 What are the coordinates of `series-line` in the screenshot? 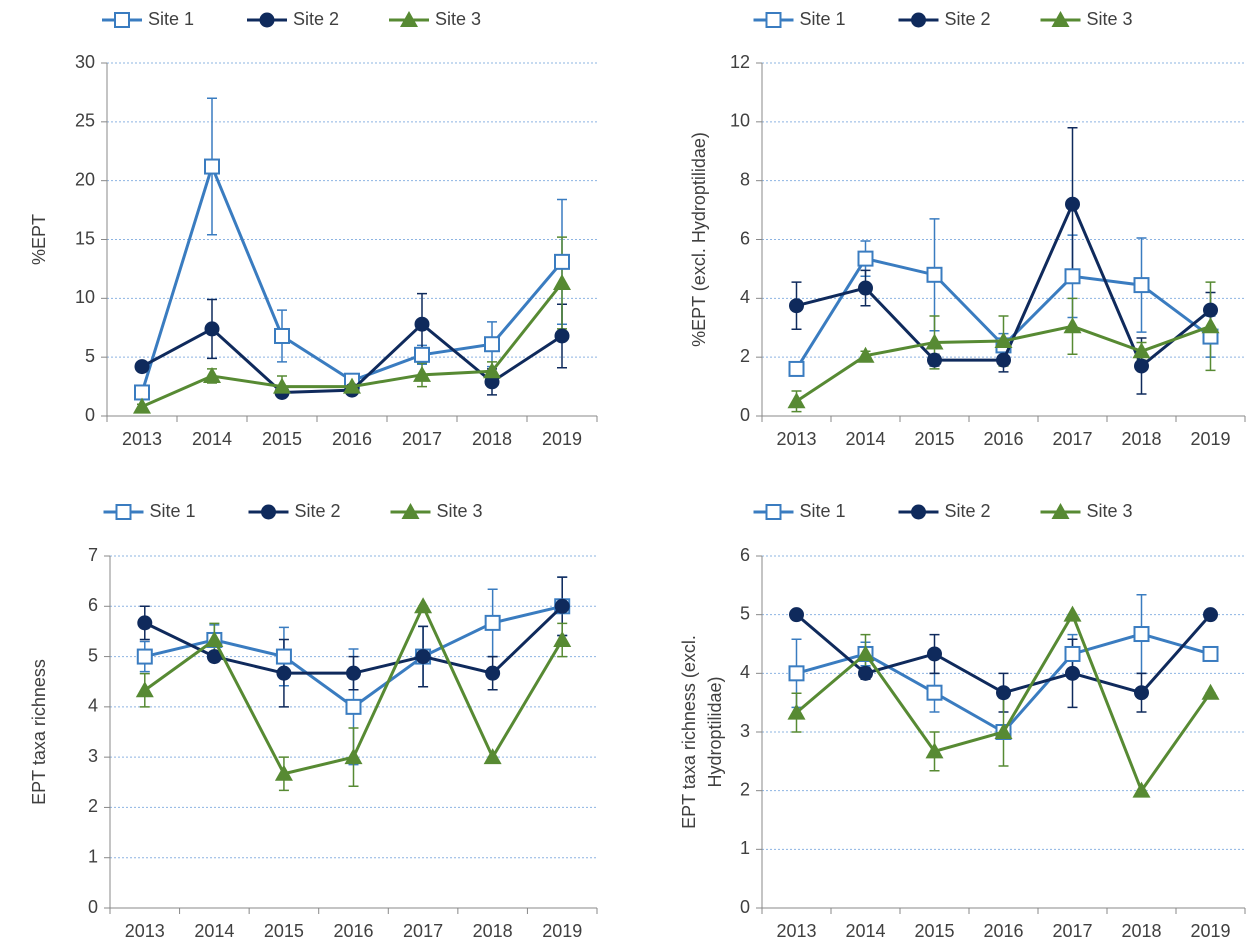 It's located at (352, 277).